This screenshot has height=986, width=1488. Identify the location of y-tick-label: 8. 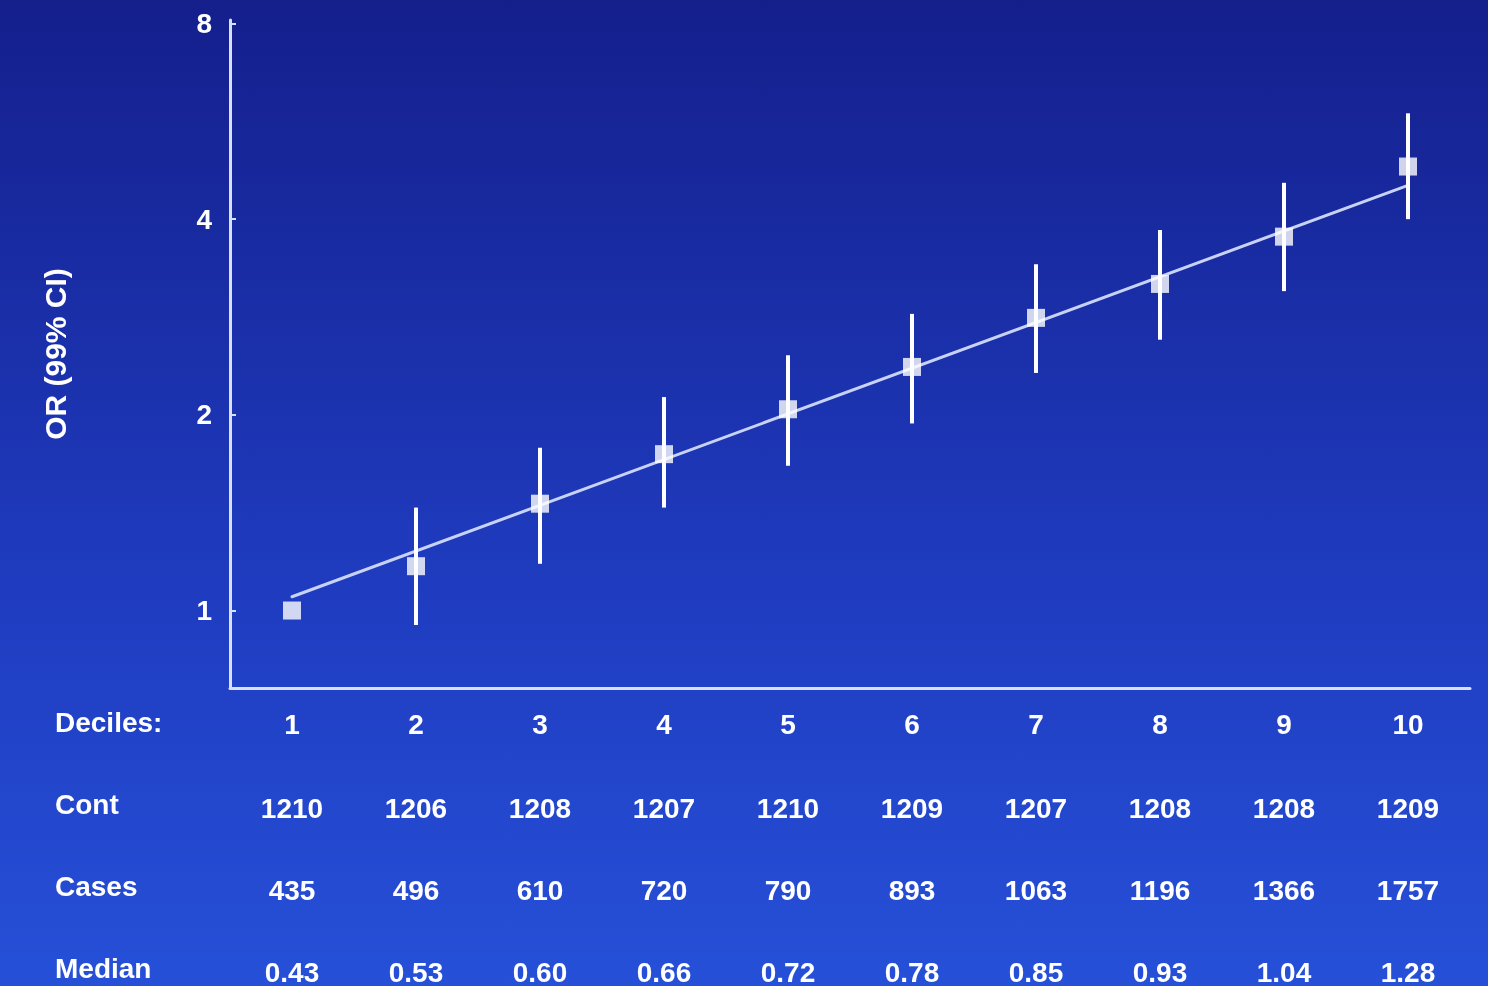
(204, 24).